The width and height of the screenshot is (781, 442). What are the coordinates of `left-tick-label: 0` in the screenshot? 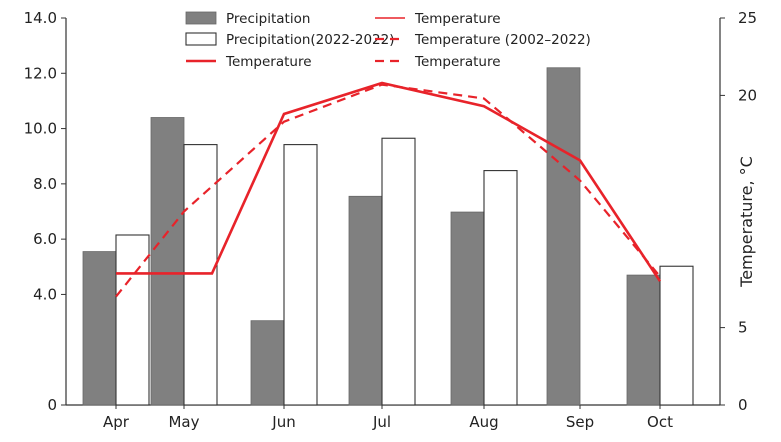 It's located at (52, 405).